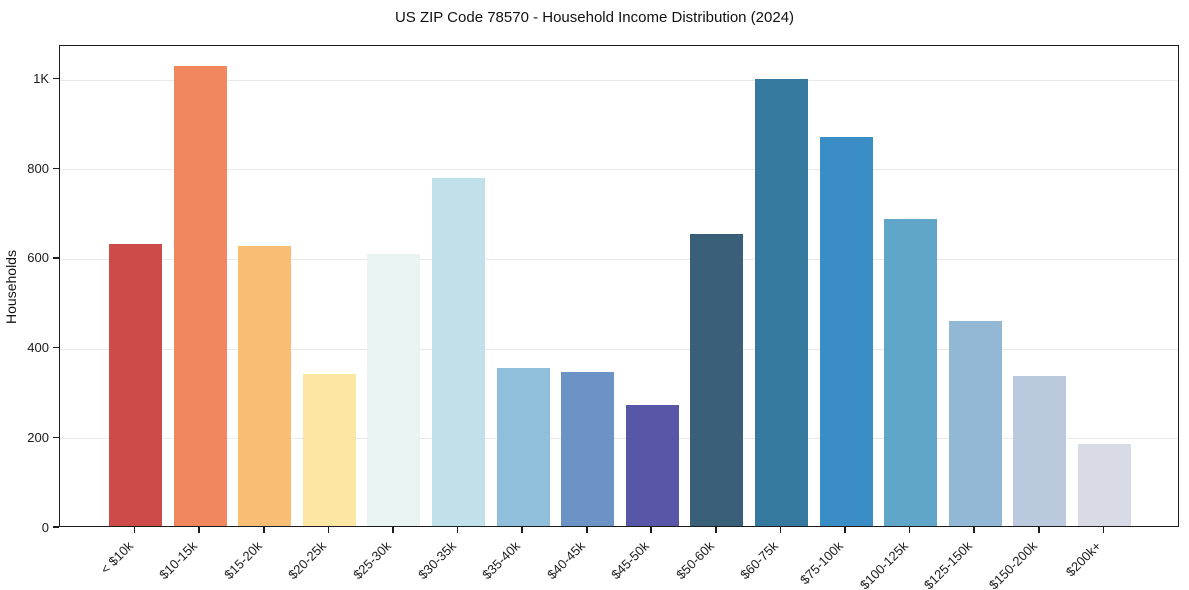  Describe the element at coordinates (717, 380) in the screenshot. I see `bar-$50-60k` at that location.